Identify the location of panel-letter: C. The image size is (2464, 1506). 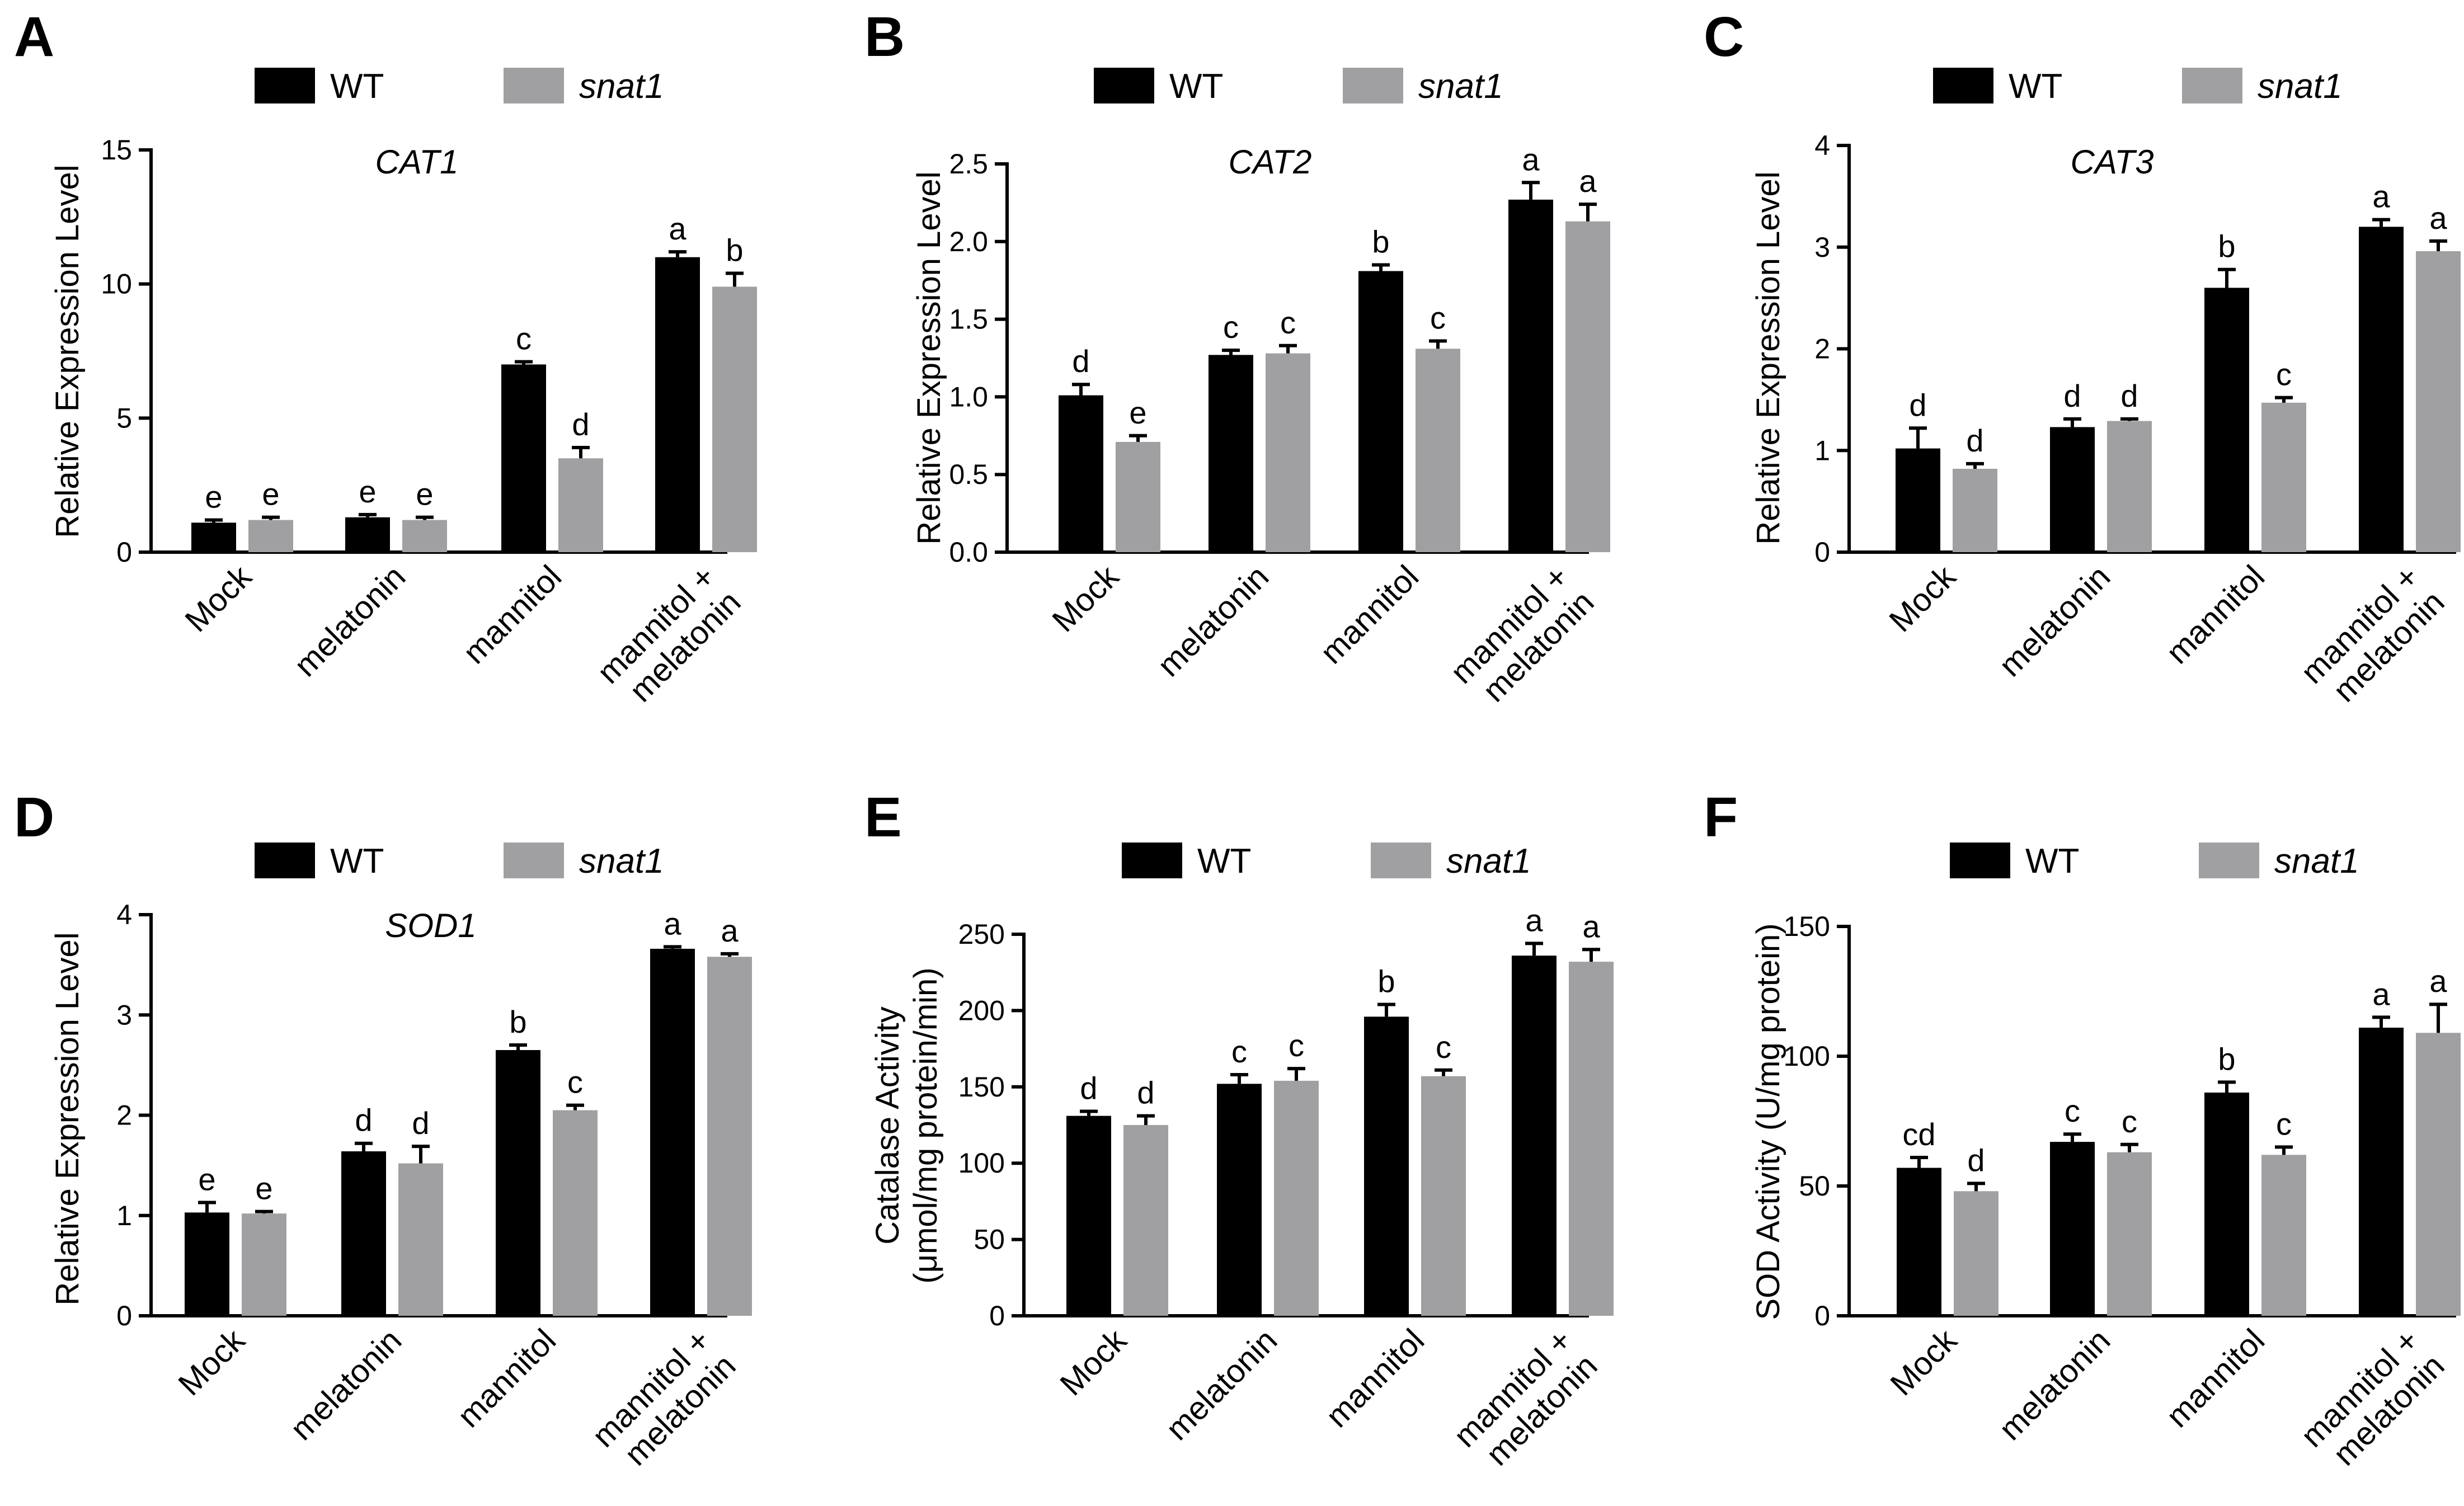
(1724, 37).